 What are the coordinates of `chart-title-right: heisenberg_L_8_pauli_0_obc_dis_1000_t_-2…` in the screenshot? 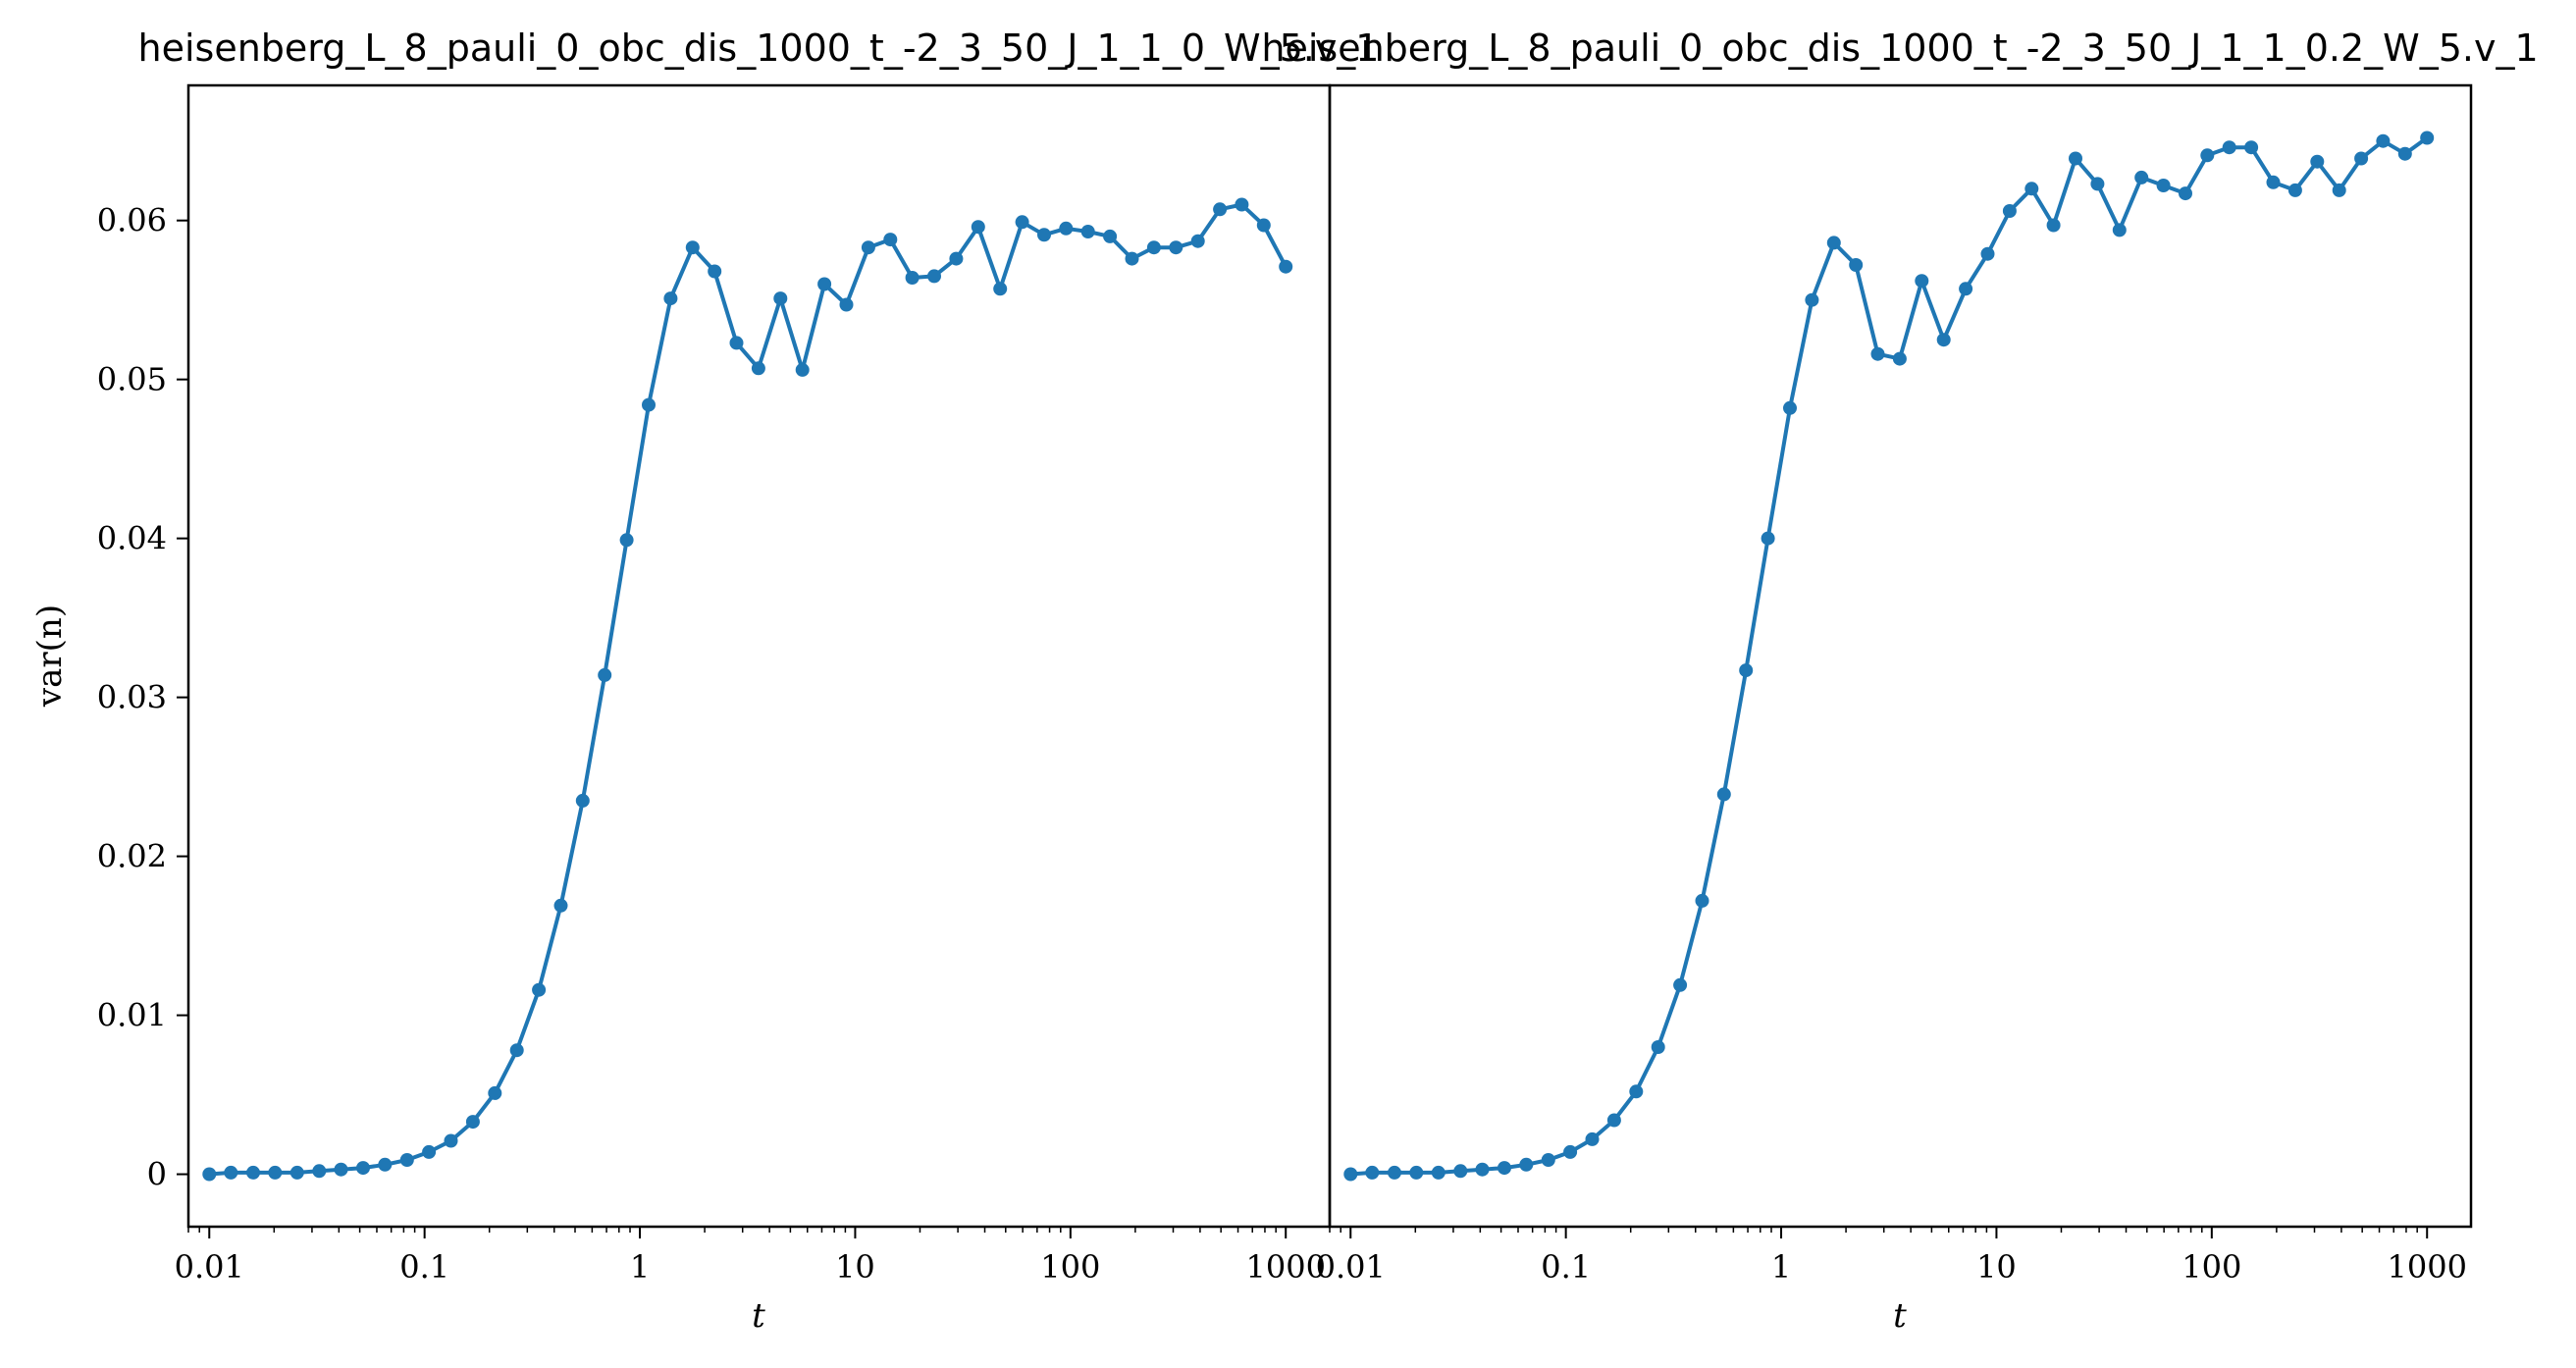 It's located at (1899, 48).